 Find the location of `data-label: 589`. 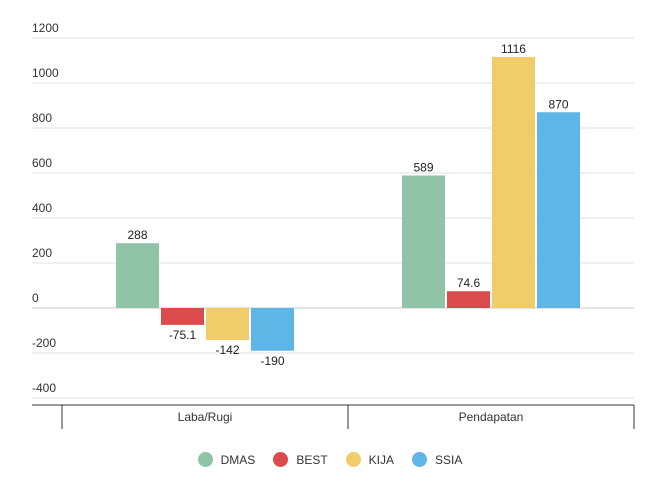

data-label: 589 is located at coordinates (423, 167).